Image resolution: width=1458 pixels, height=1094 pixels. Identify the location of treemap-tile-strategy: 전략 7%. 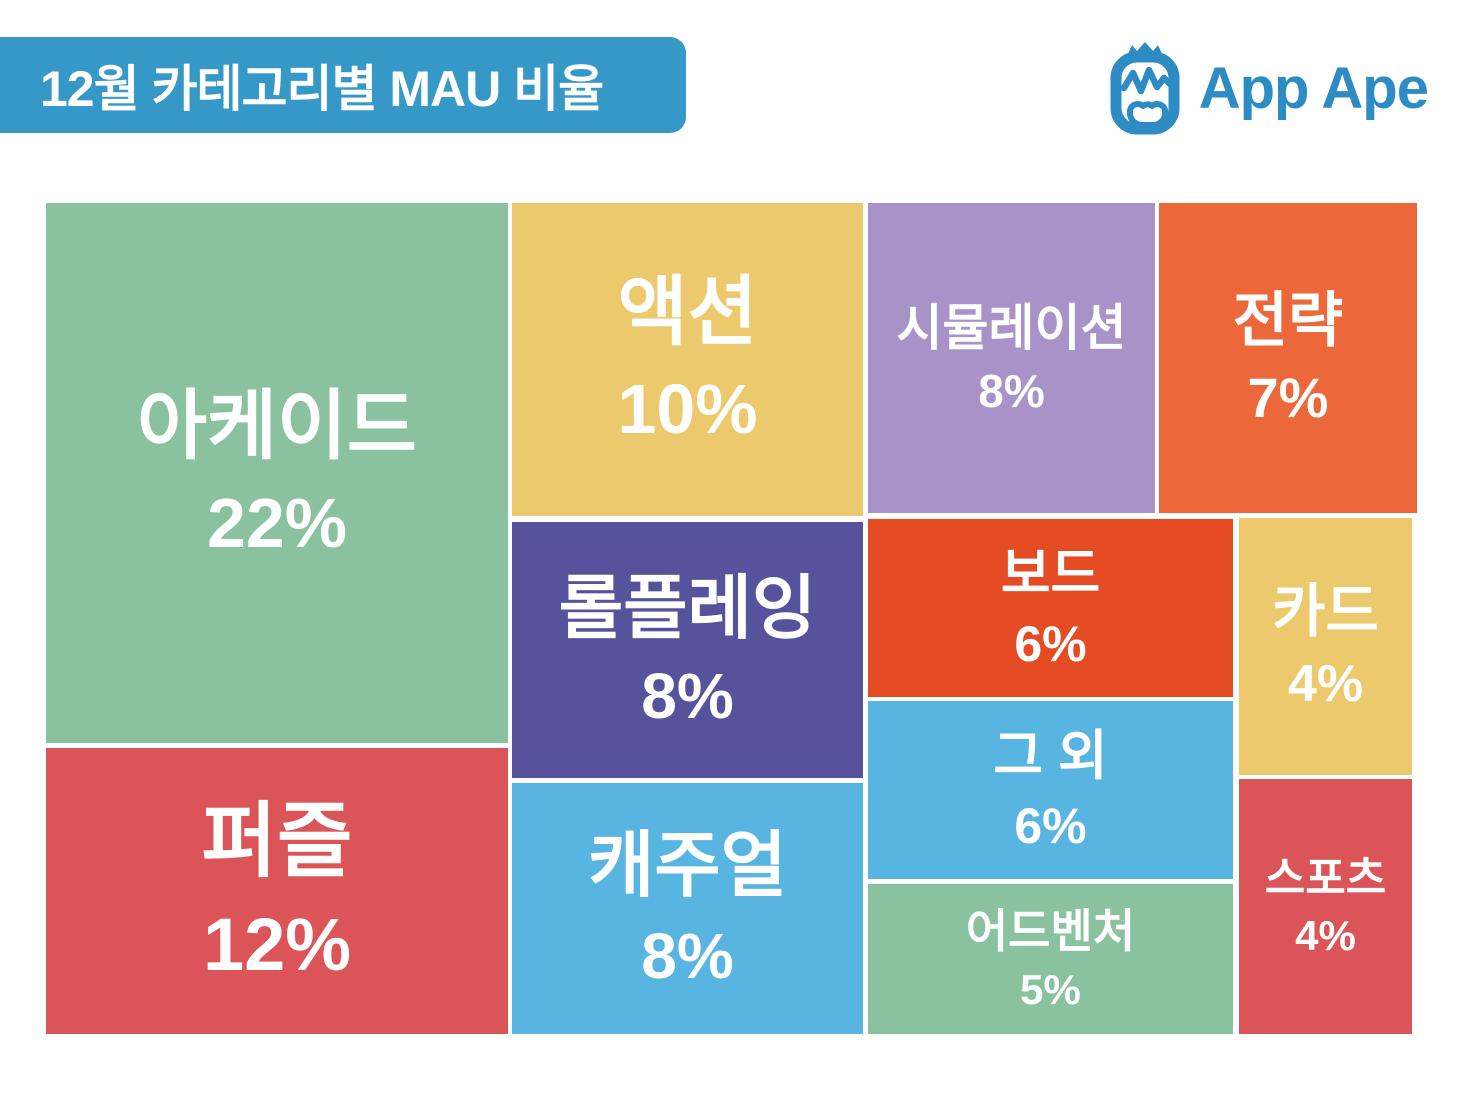
(1288, 358).